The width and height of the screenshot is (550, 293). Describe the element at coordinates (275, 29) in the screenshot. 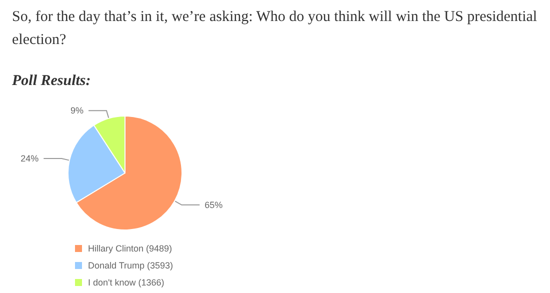

I see `text: So, for the day that’s in it, we’re asking: Who do you think will win the US presidential election?` at that location.